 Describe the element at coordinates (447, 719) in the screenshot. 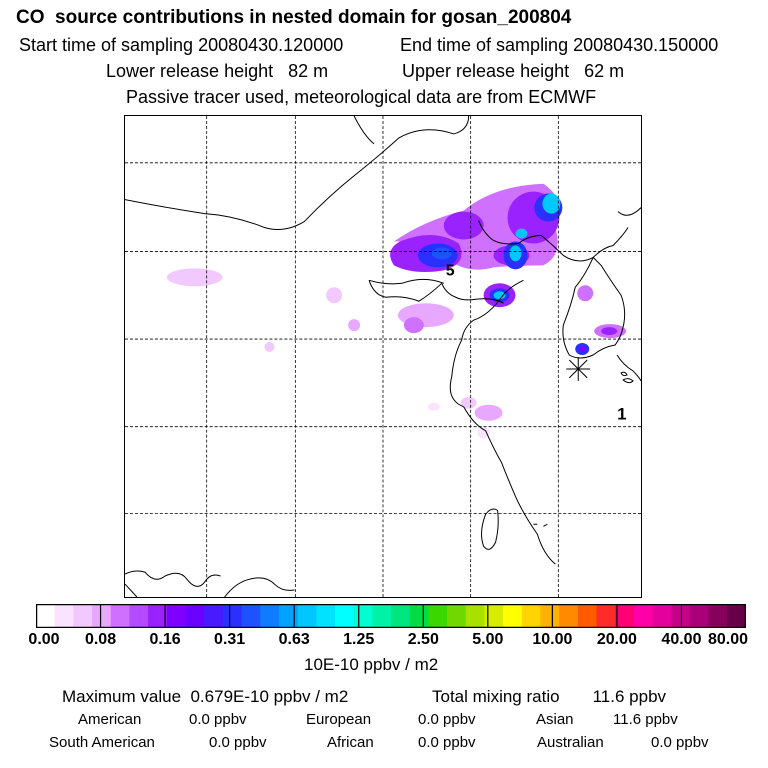

I see `european-value: 0.0 ppbv` at that location.